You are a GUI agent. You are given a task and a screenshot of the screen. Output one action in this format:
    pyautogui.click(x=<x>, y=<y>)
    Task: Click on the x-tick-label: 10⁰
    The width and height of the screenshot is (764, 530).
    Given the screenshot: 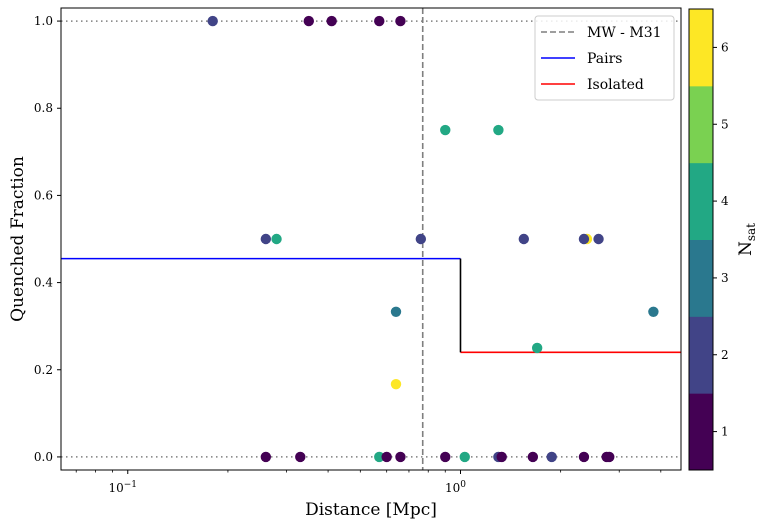 What is the action you would take?
    pyautogui.click(x=455, y=487)
    